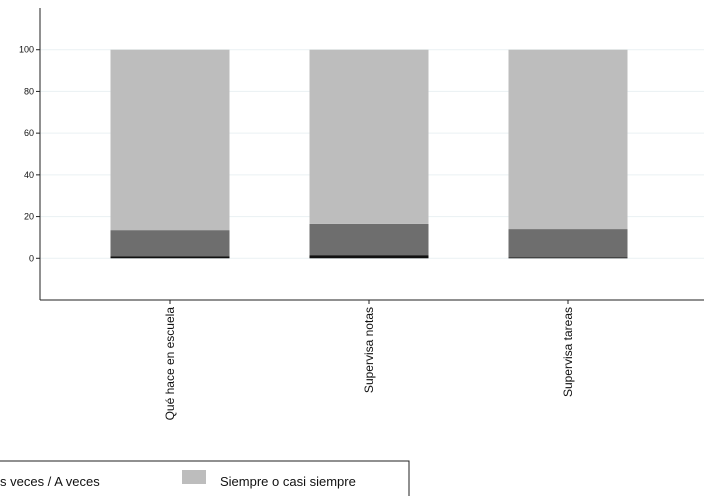 The image size is (704, 496). I want to click on y-ticks: 0 20 40 60 80 100, so click(29, 154).